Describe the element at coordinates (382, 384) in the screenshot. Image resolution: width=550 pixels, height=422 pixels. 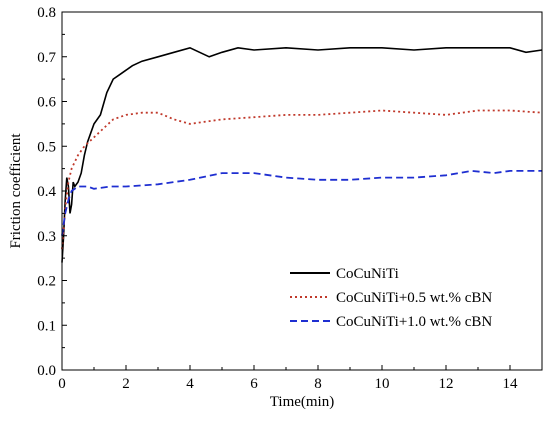
I see `x-tick-label: 10` at that location.